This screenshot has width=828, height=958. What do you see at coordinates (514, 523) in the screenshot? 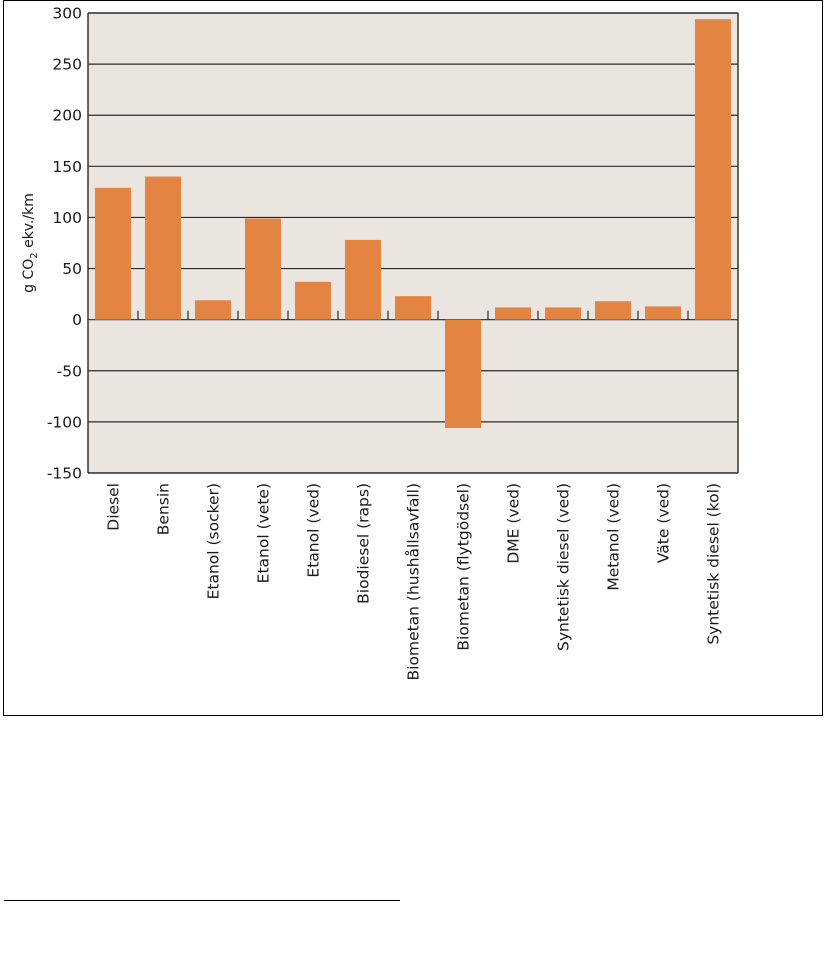
I see `category-label: DME (ved)` at bounding box center [514, 523].